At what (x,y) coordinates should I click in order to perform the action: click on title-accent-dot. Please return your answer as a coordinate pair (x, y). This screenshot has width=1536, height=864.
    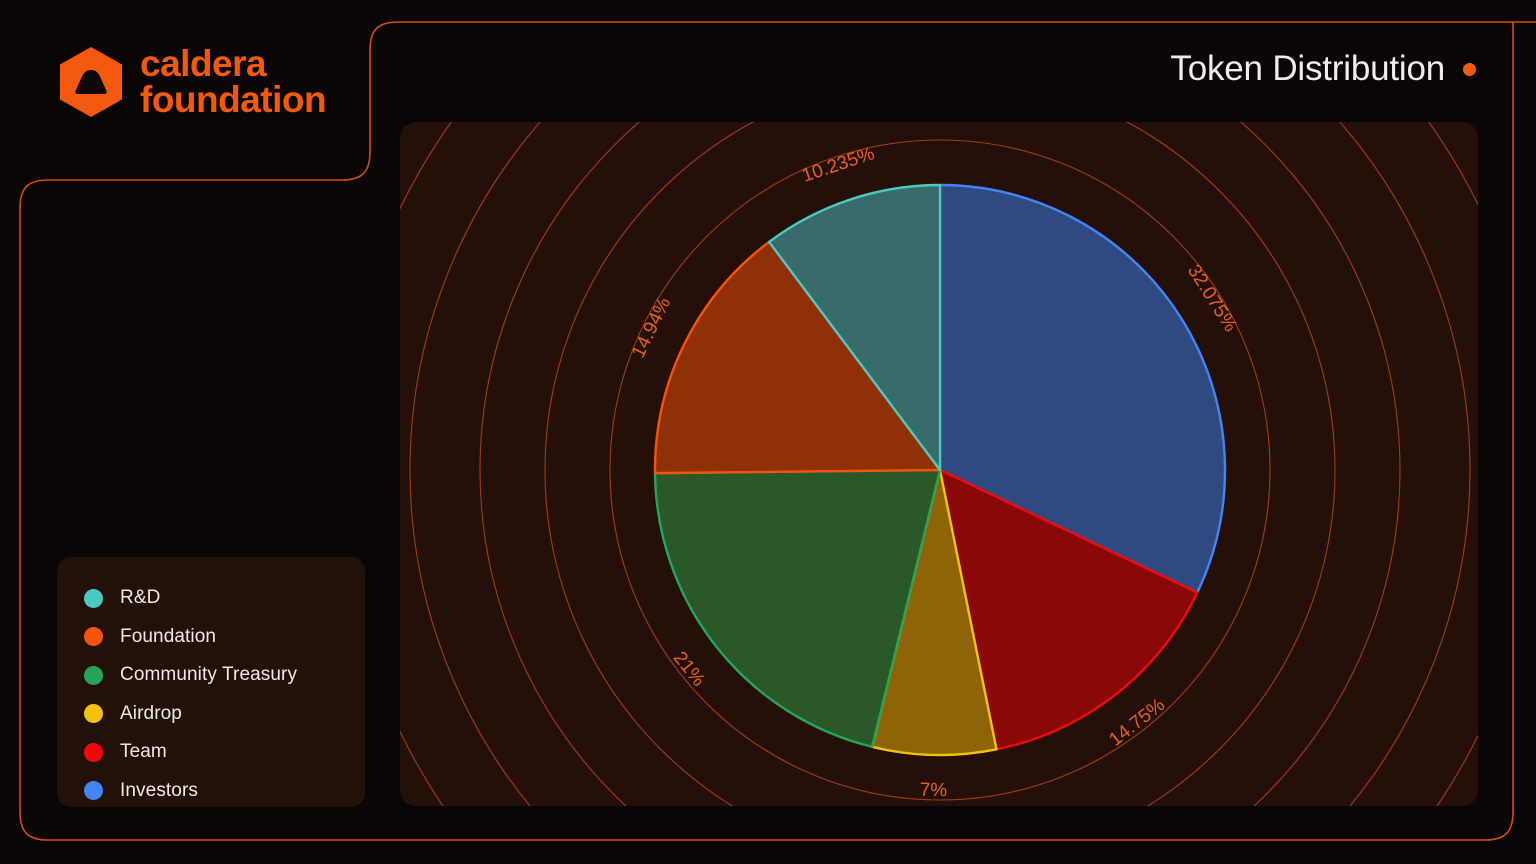
    Looking at the image, I should click on (1469, 69).